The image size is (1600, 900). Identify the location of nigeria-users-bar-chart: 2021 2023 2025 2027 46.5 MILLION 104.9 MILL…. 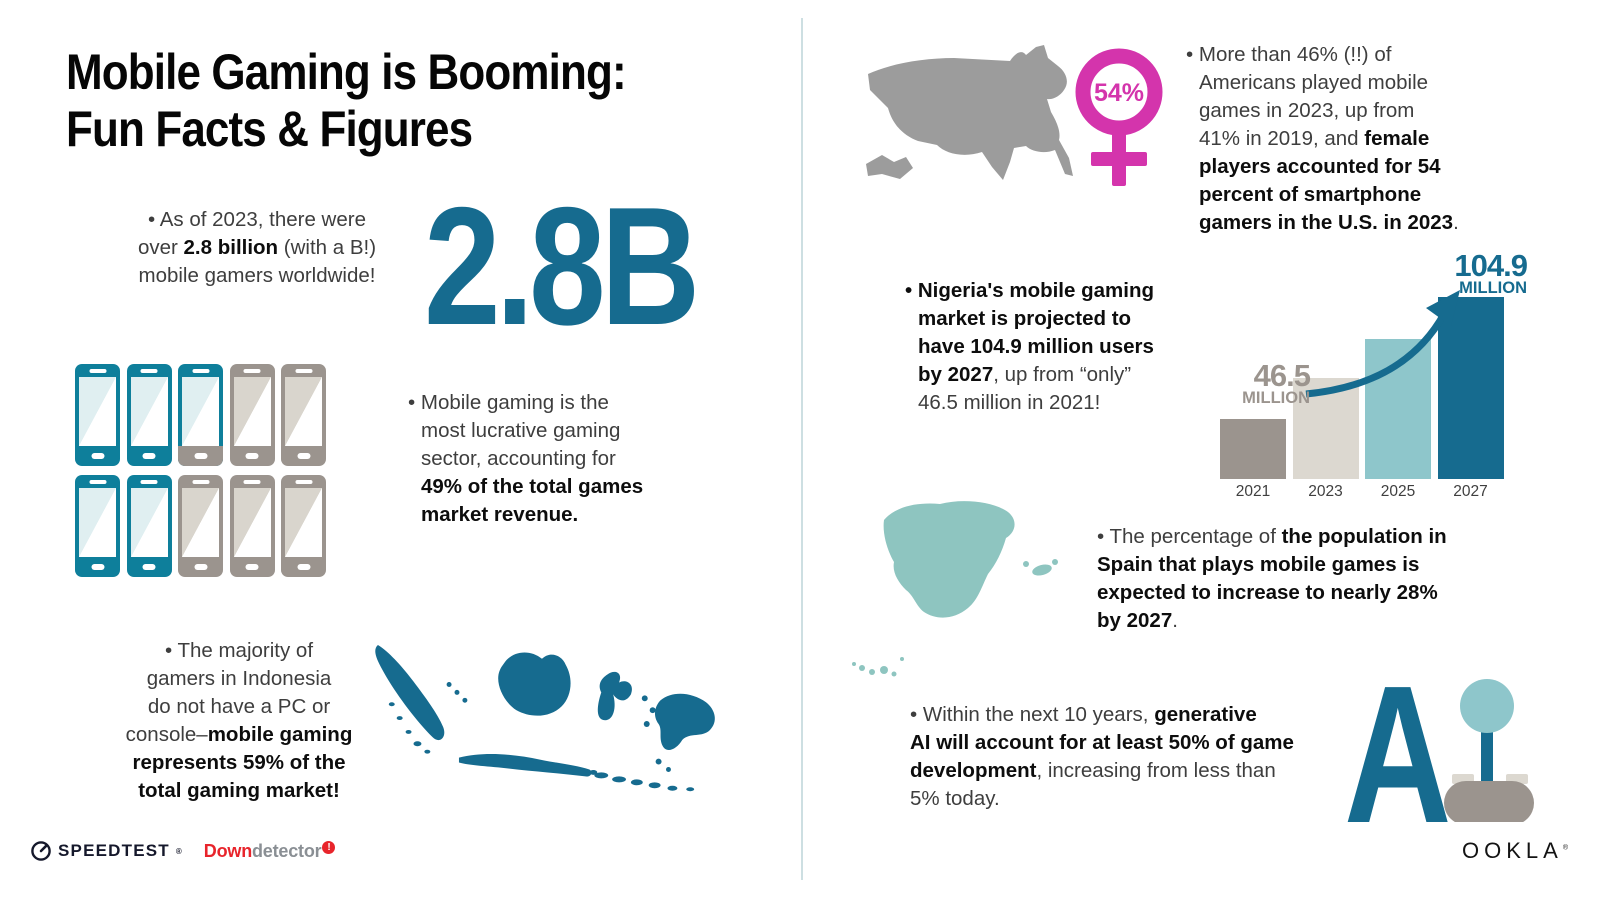
(1376, 378).